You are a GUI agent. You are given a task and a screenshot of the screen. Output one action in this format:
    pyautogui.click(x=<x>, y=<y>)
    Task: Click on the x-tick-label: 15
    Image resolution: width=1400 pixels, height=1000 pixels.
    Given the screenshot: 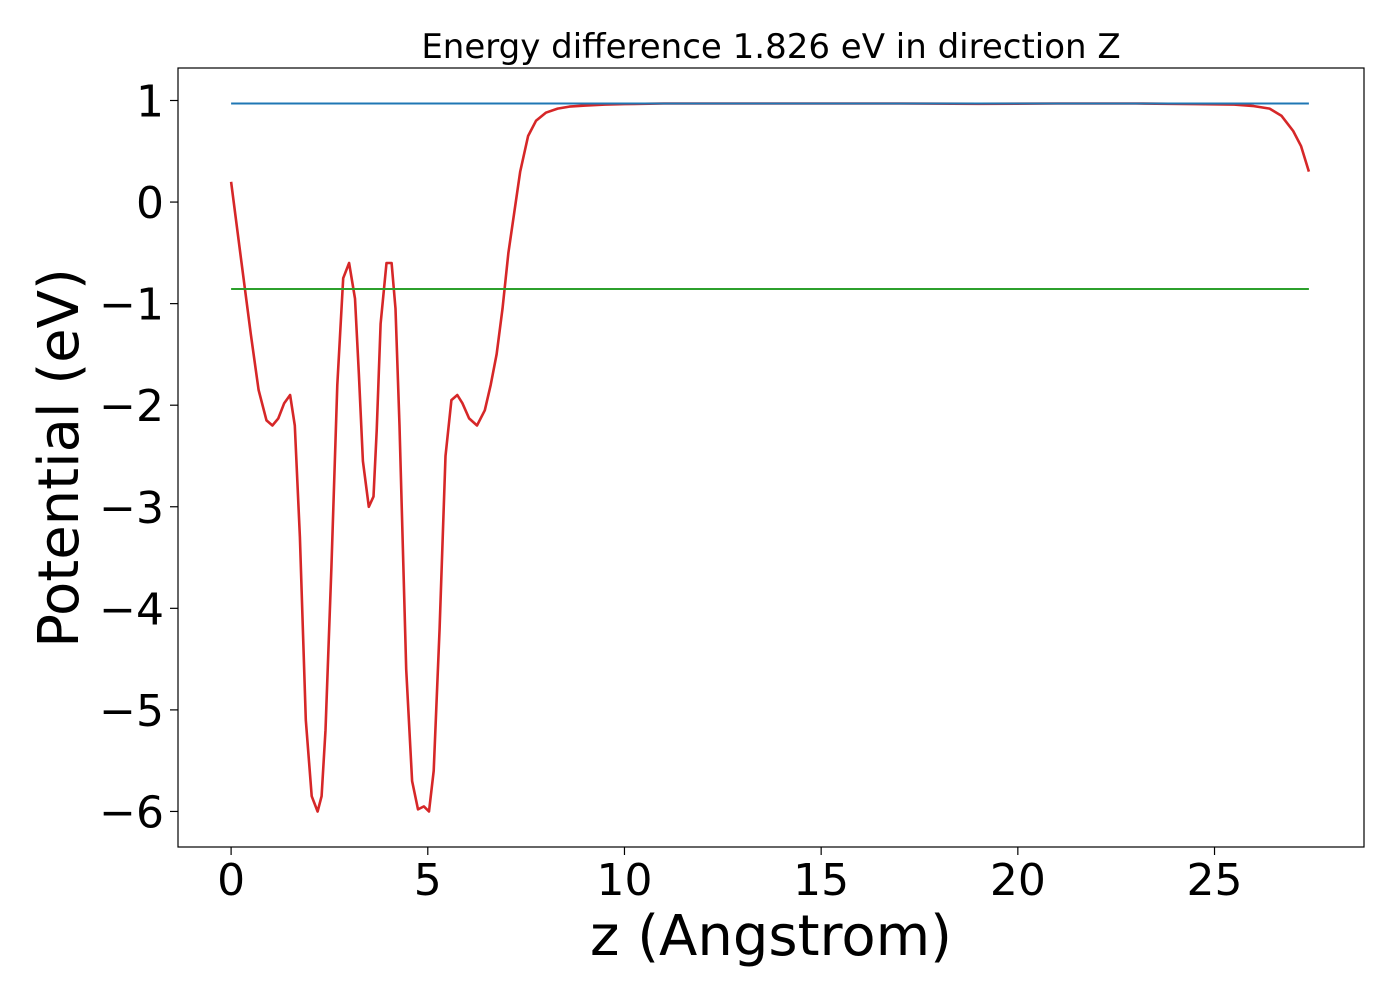 What is the action you would take?
    pyautogui.click(x=821, y=880)
    